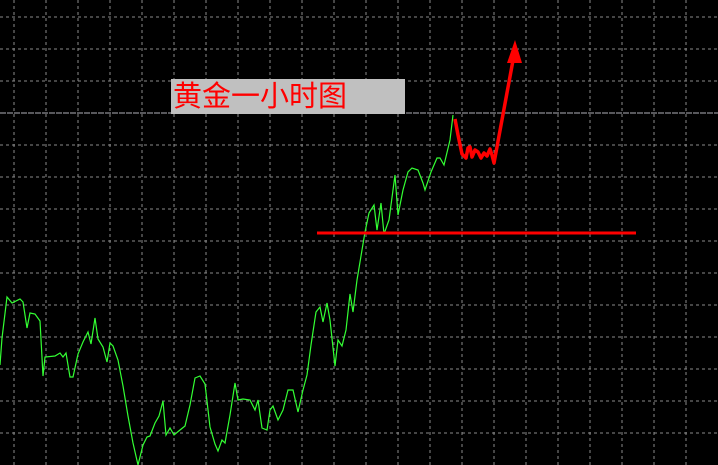 Image resolution: width=718 pixels, height=465 pixels. What do you see at coordinates (484, 109) in the screenshot?
I see `projected-path-arrow` at bounding box center [484, 109].